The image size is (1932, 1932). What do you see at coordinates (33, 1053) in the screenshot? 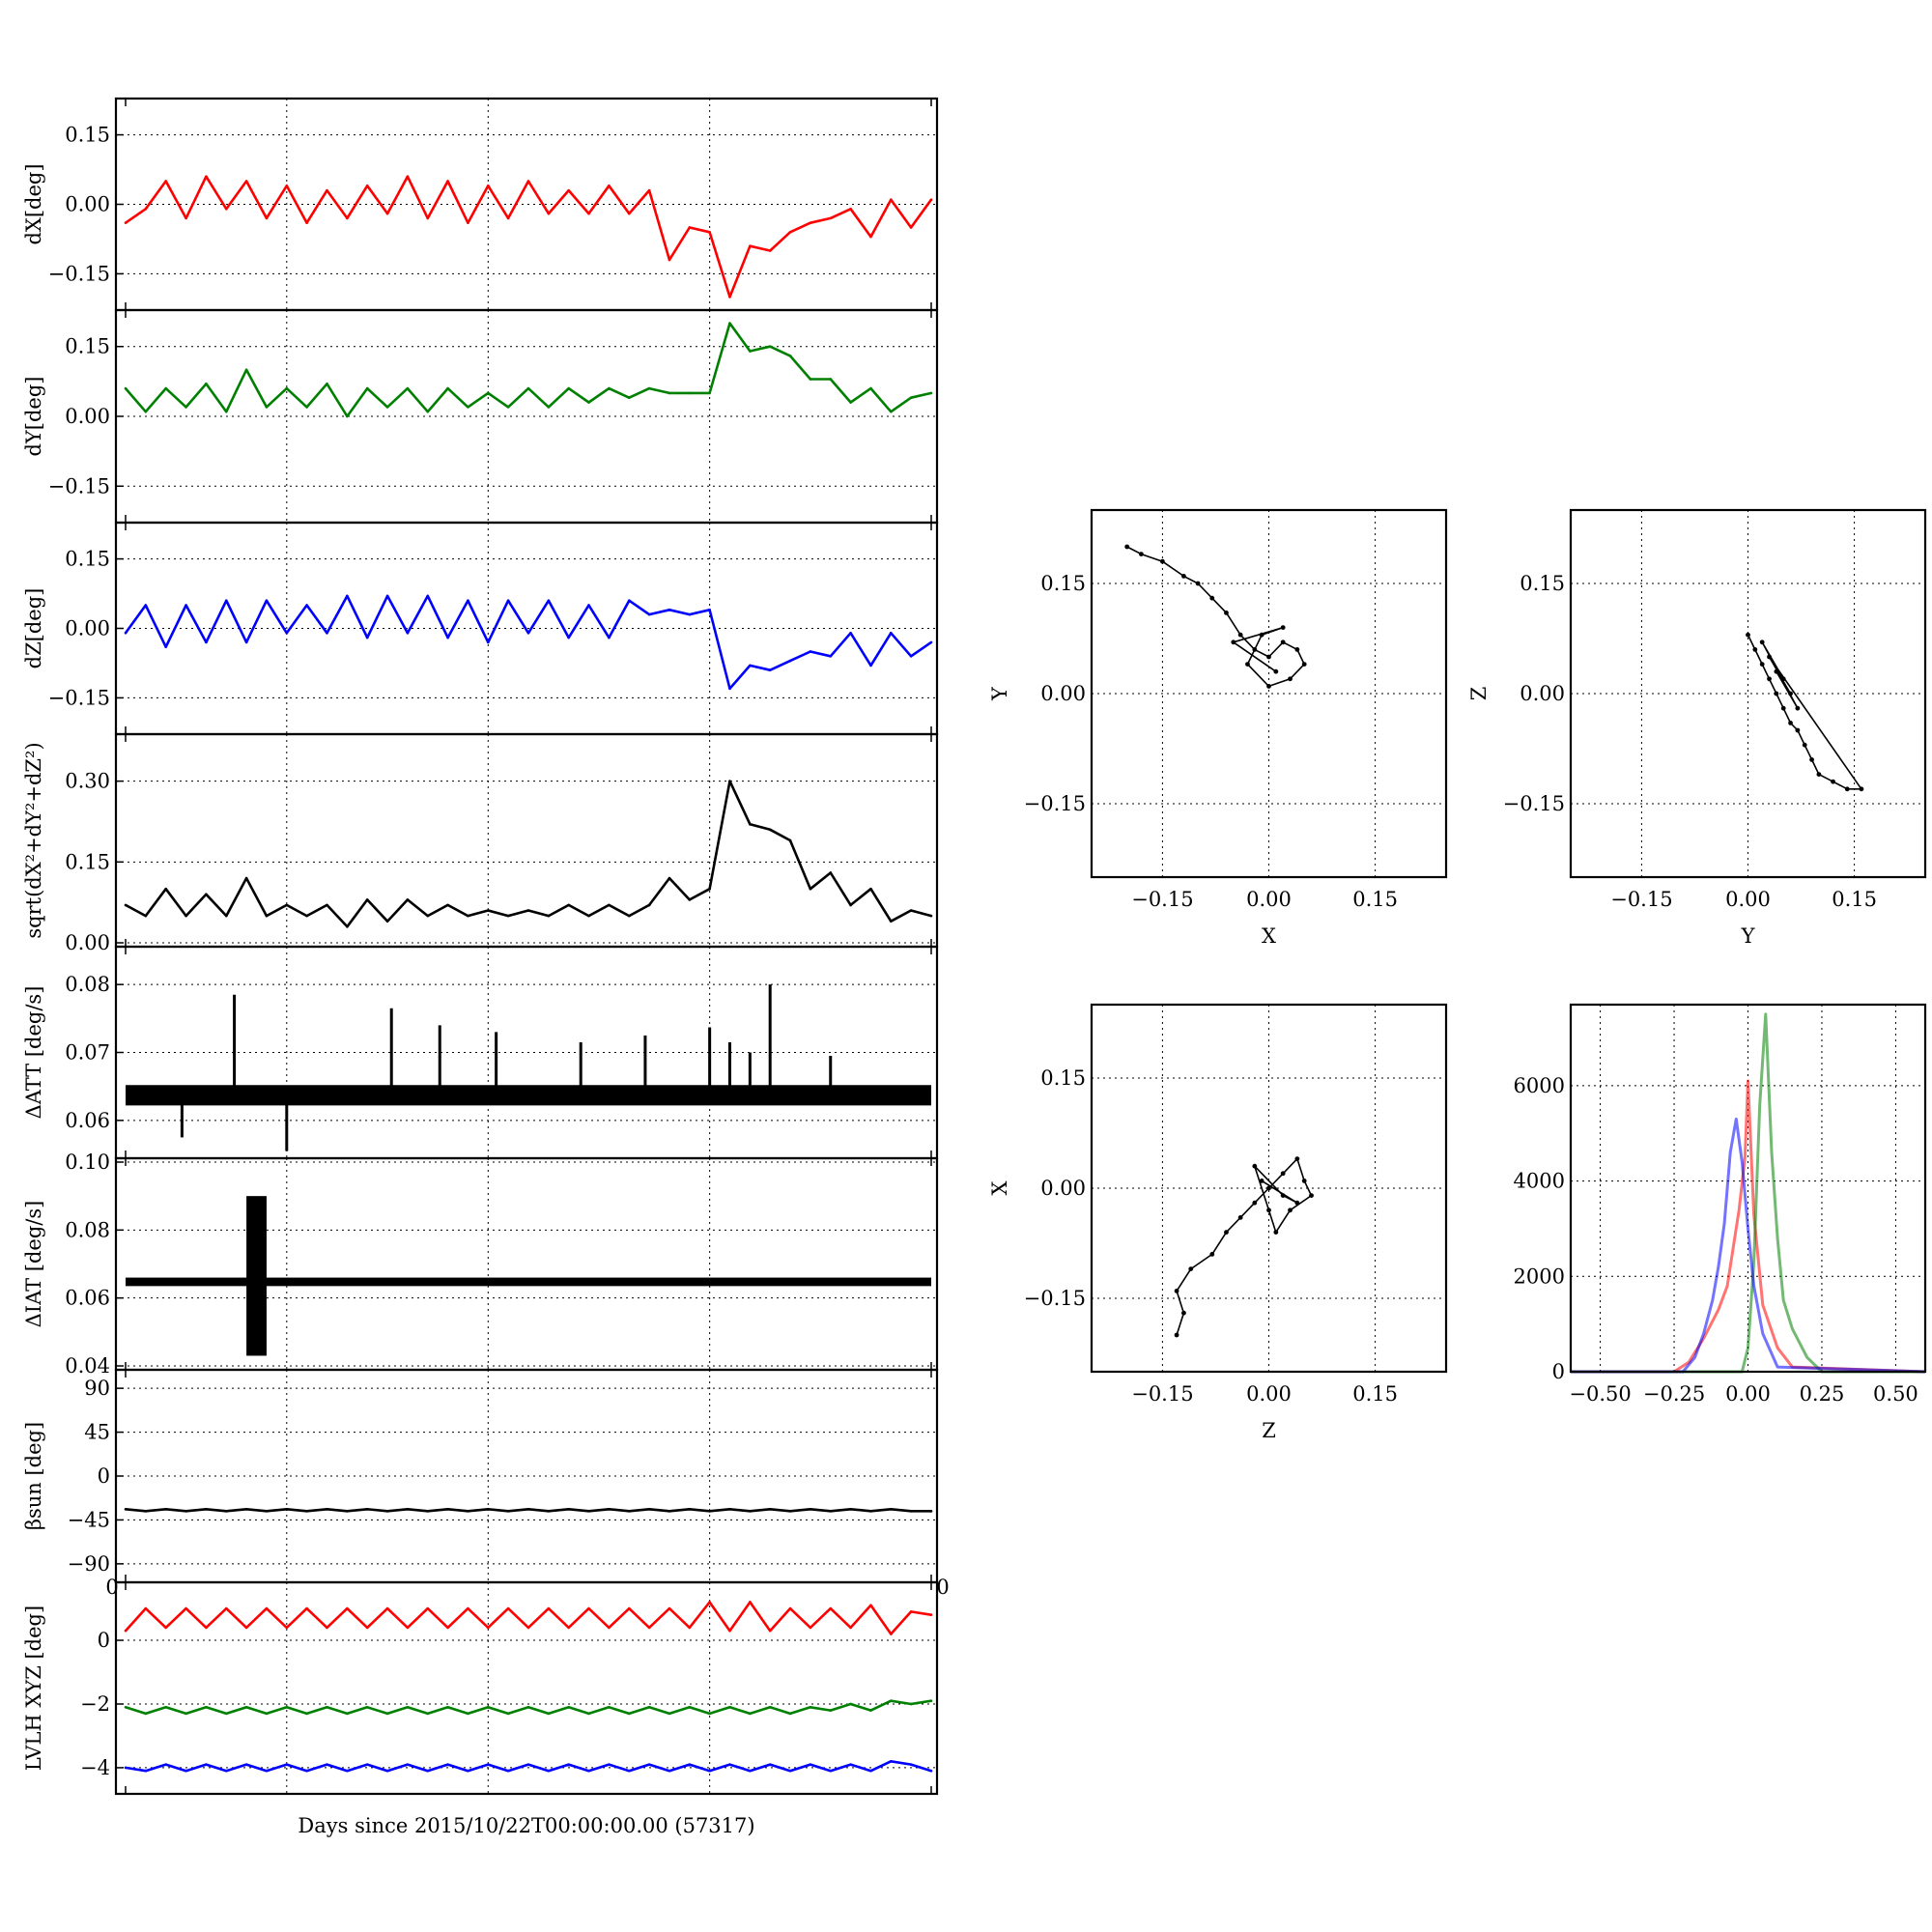
I see `y-axis-label: ΔATT [deg/s]` at bounding box center [33, 1053].